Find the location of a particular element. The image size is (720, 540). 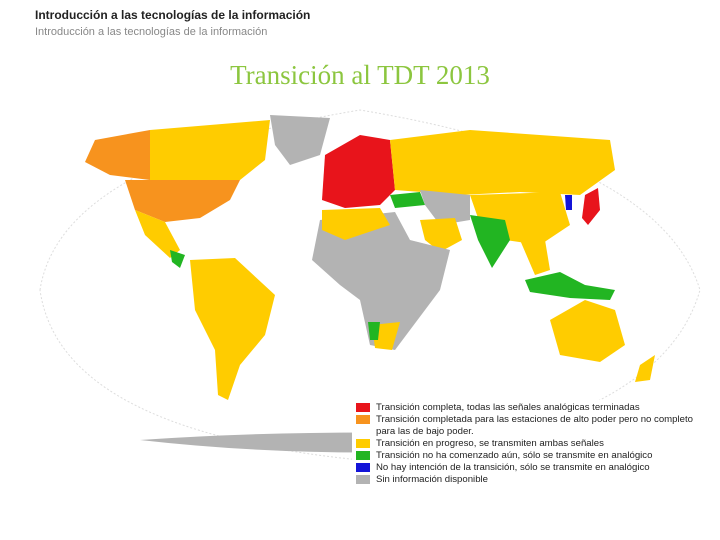

mexico is located at coordinates (157, 234).